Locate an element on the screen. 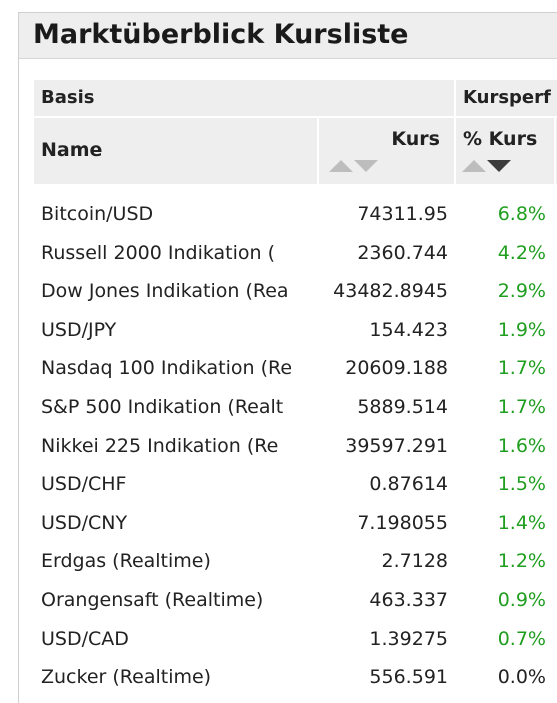 This screenshot has width=557, height=703. table-row: USD/CHF 0.87614 1.5% is located at coordinates (295, 485).